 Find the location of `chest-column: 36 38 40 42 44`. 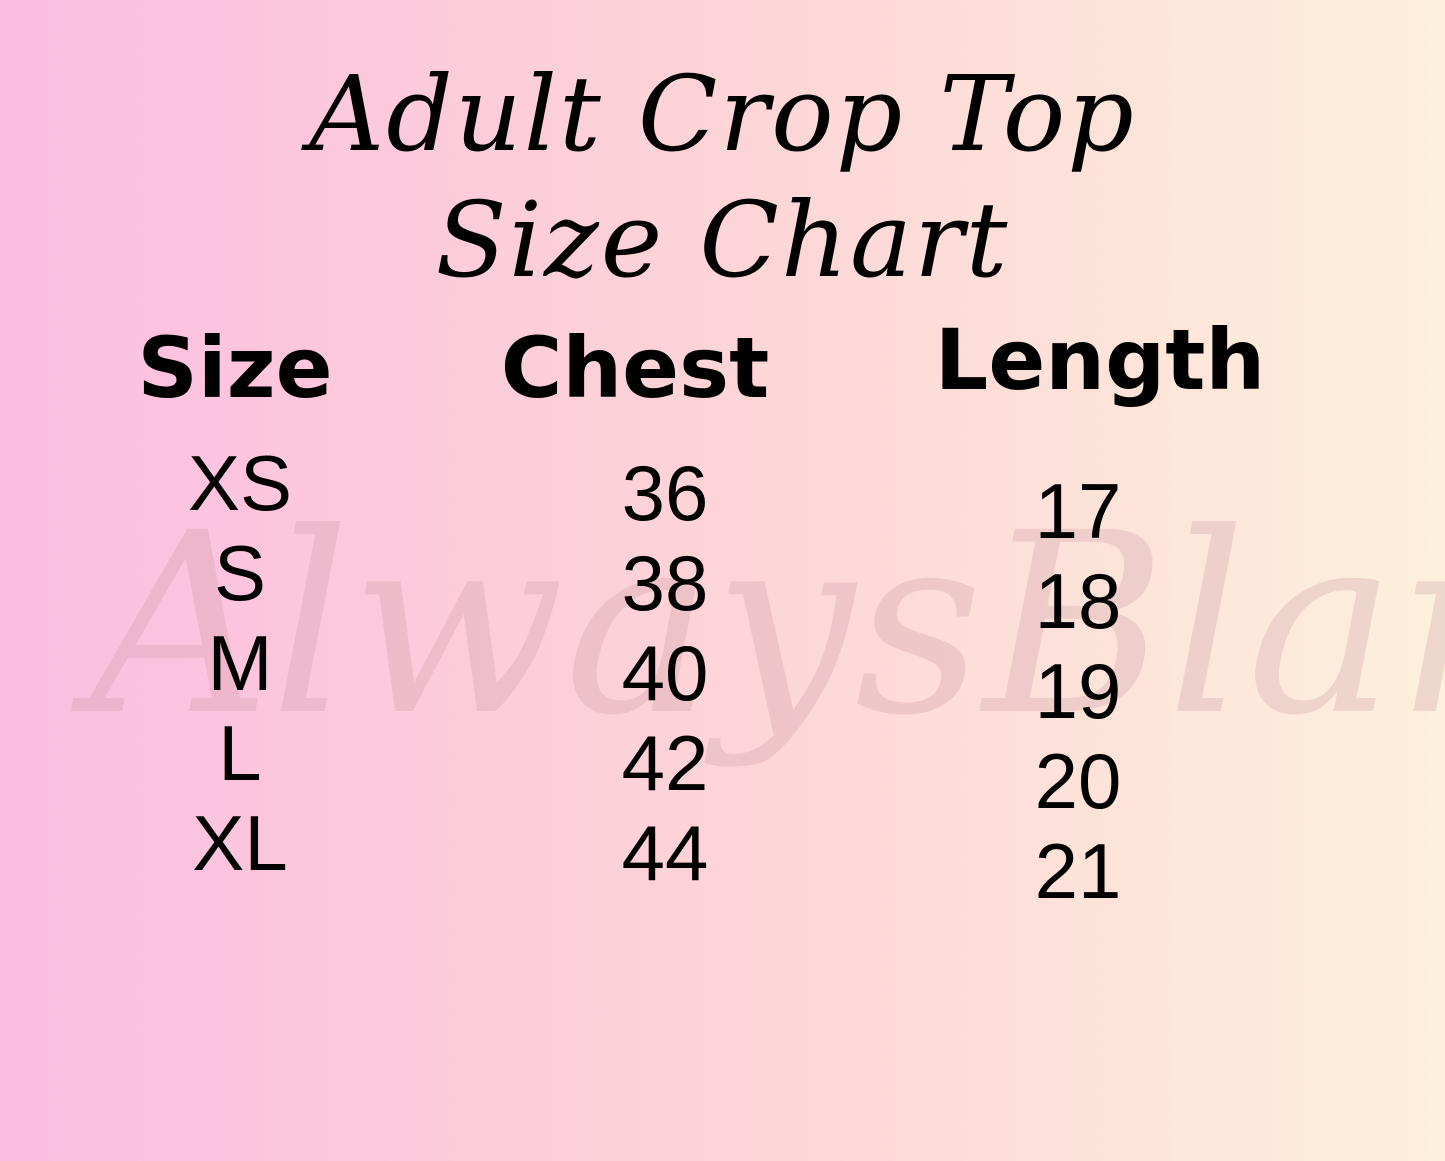

chest-column: 36 38 40 42 44 is located at coordinates (665, 673).